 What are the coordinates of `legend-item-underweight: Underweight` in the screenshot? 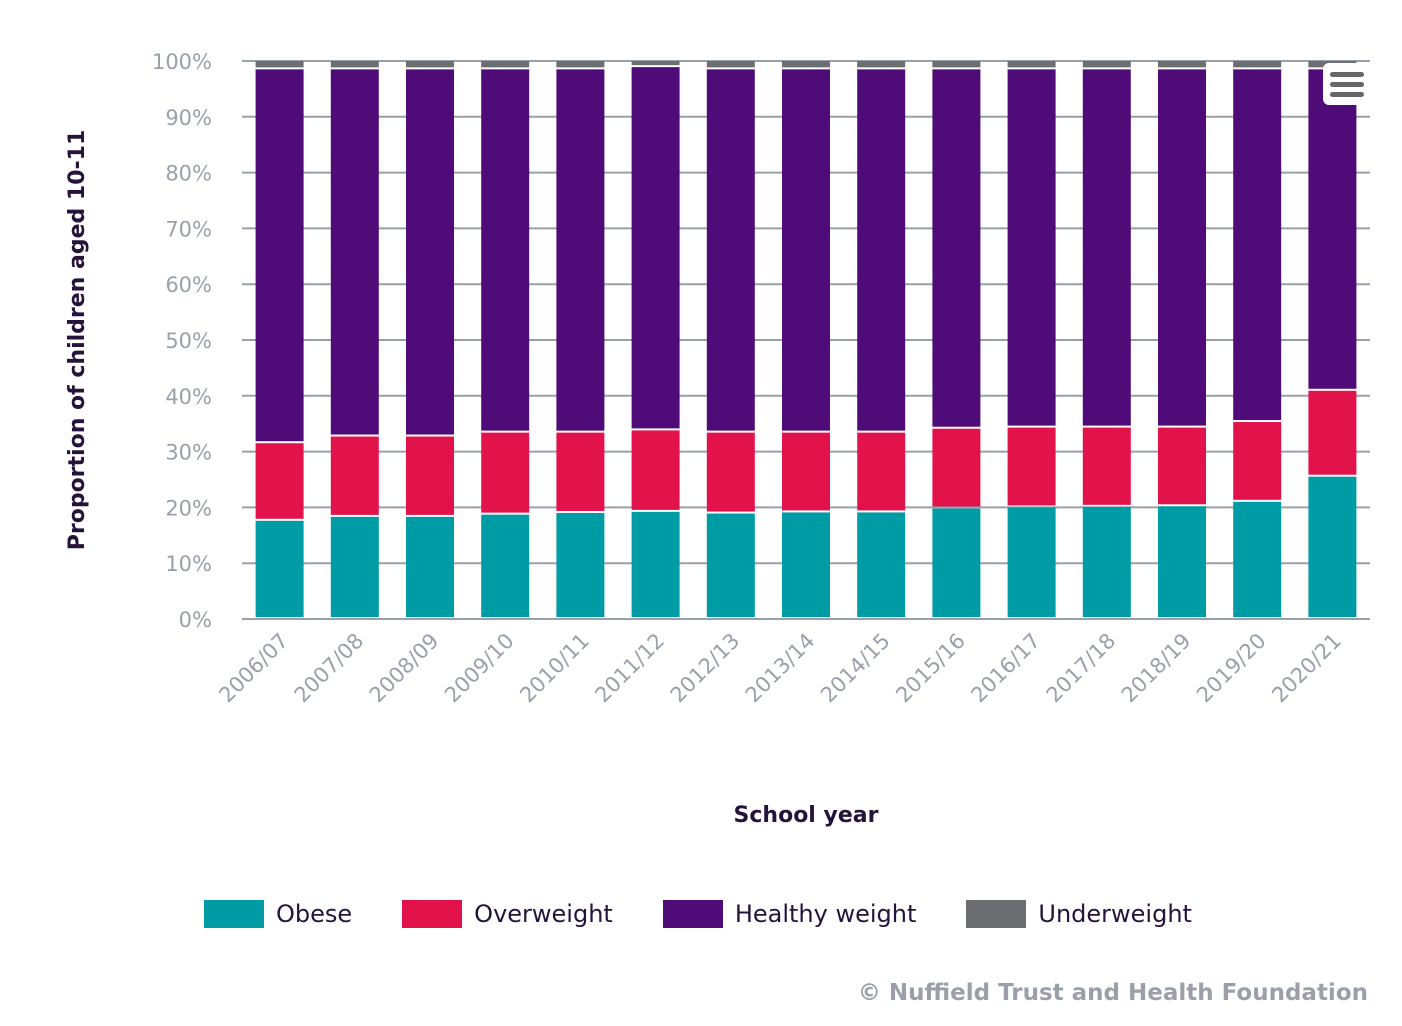 It's located at (1079, 914).